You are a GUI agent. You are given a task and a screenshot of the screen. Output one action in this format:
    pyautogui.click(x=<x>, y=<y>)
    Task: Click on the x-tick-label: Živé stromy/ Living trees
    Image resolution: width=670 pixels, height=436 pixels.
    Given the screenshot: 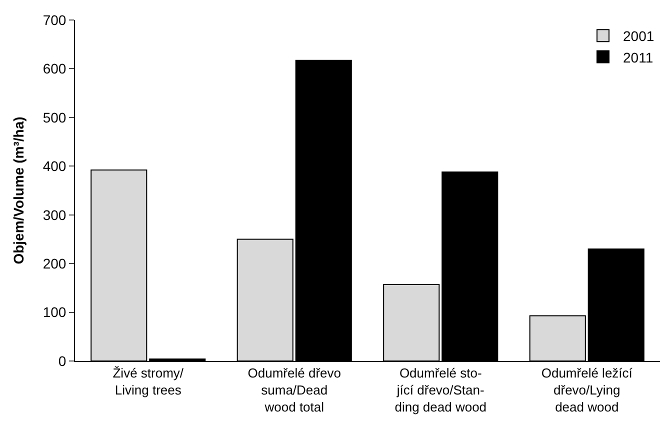 What is the action you would take?
    pyautogui.click(x=148, y=382)
    